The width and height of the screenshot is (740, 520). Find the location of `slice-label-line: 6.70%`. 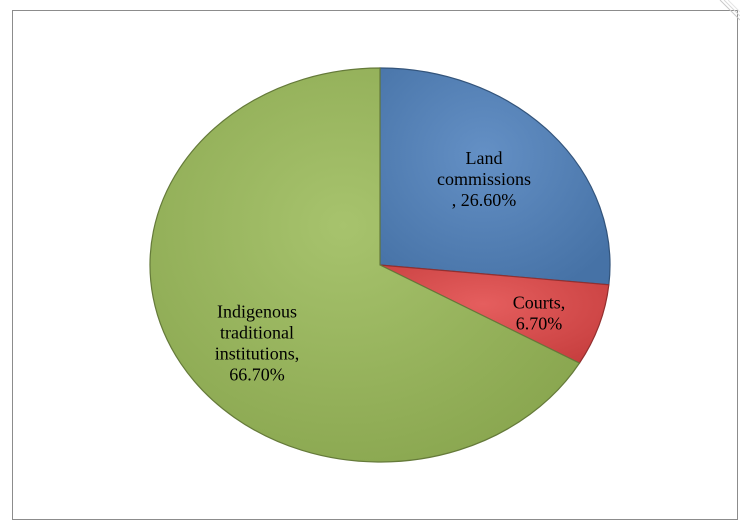

slice-label-line: 6.70% is located at coordinates (539, 324).